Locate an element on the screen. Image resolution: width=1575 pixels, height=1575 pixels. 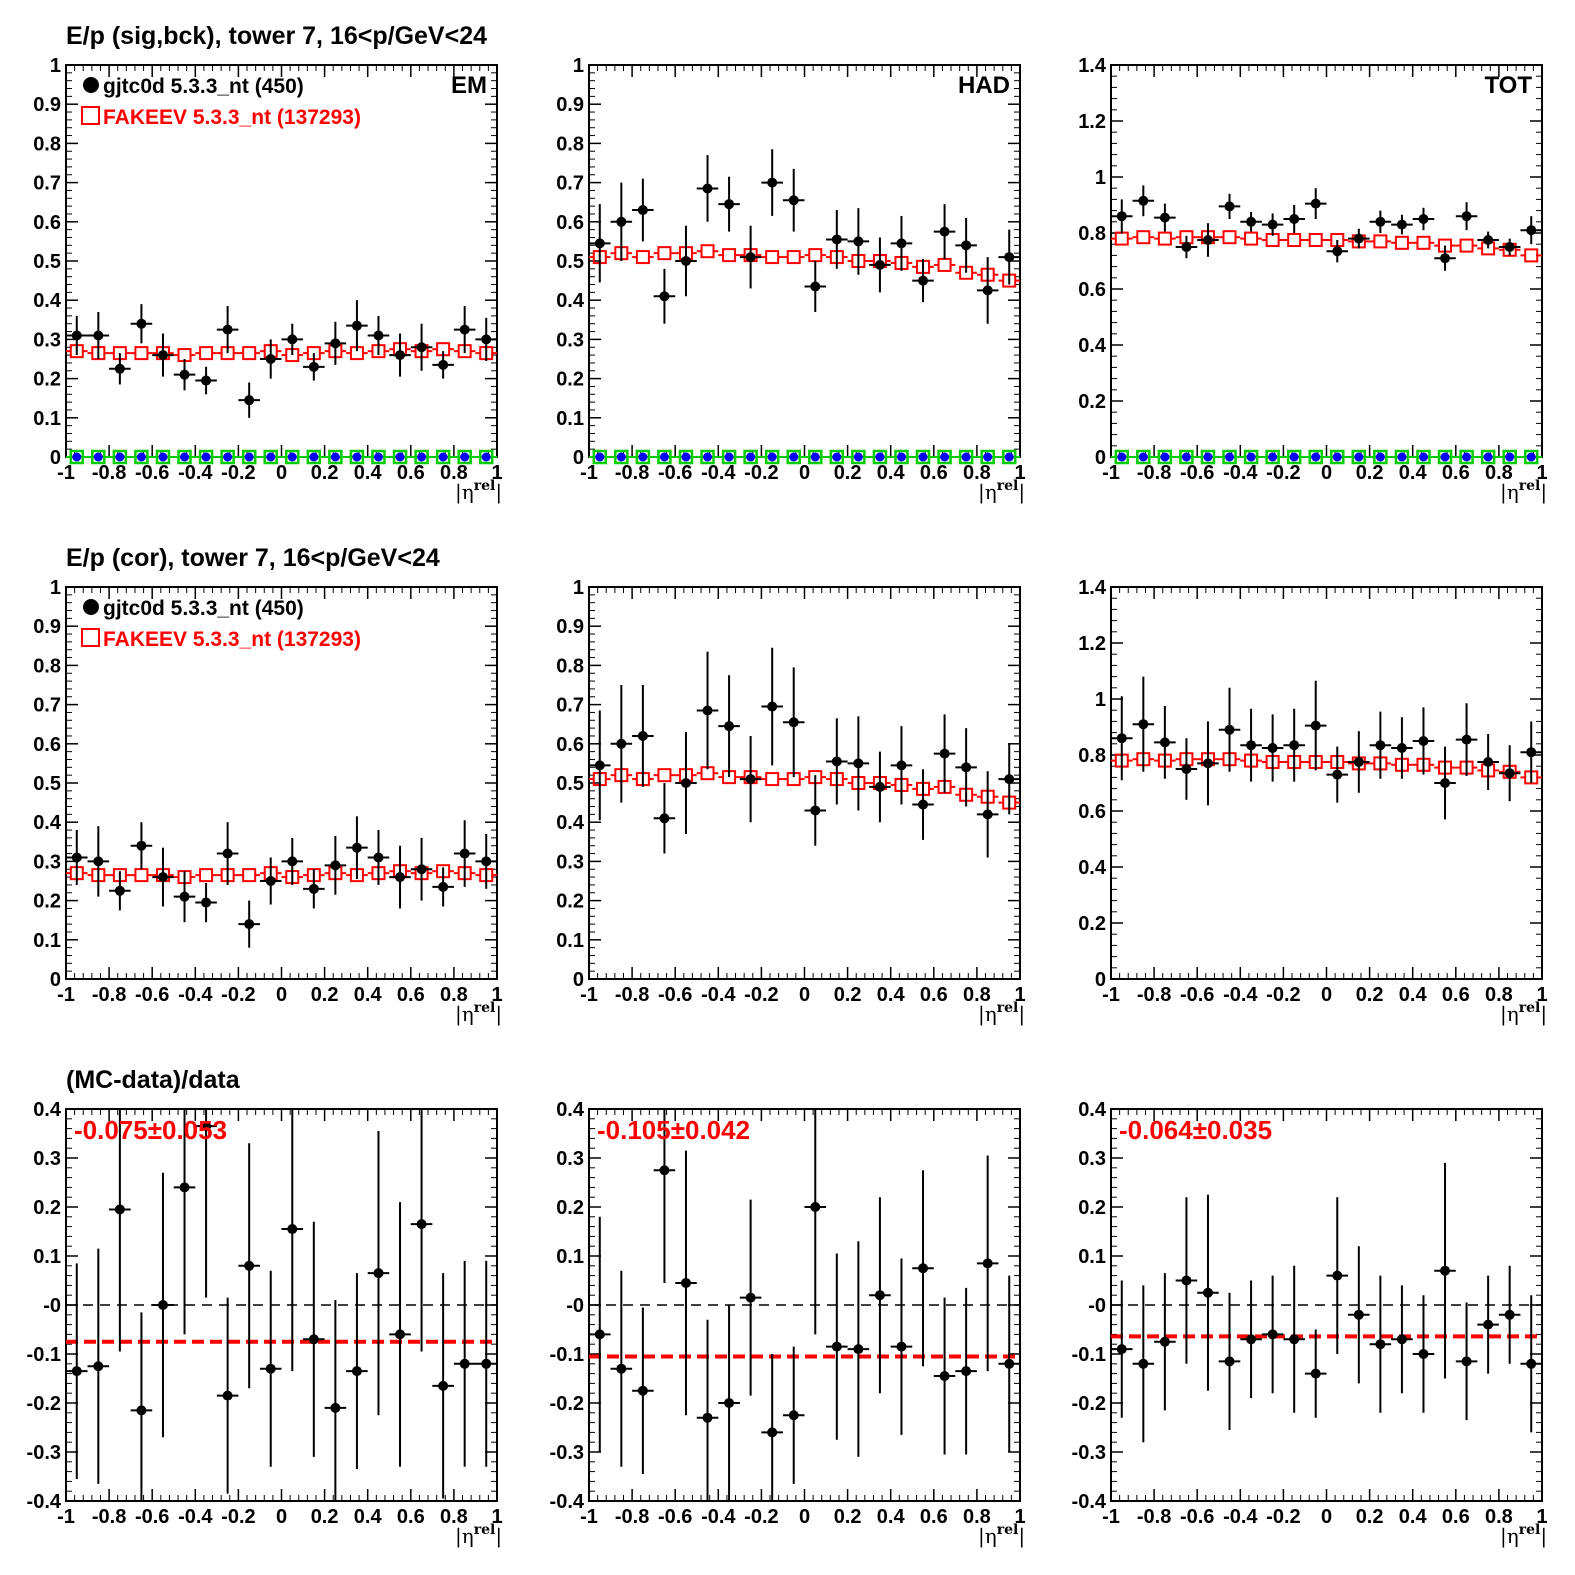
y-tick-label: 0.7 is located at coordinates (47, 706).